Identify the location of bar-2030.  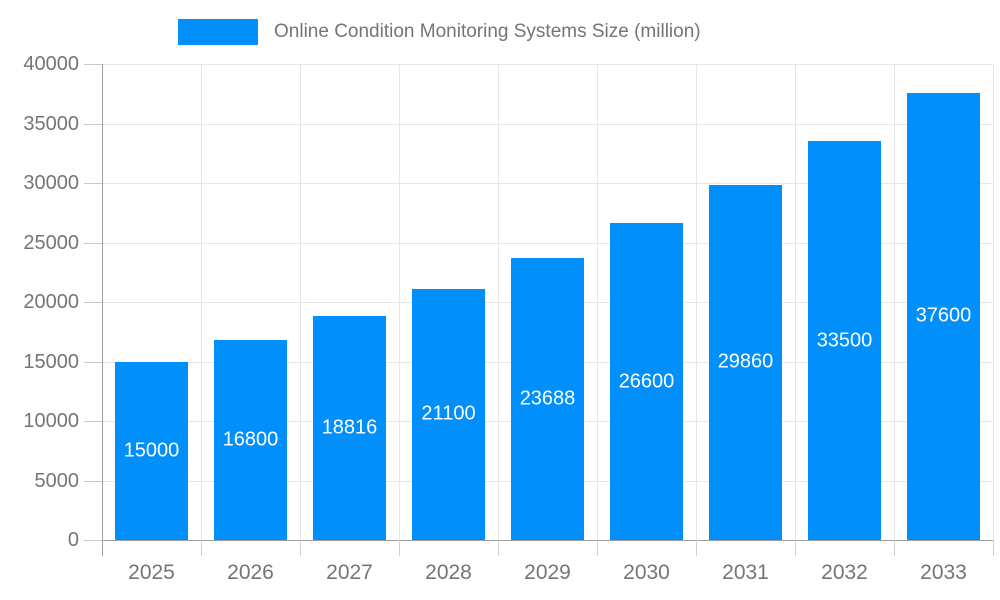
(646, 381).